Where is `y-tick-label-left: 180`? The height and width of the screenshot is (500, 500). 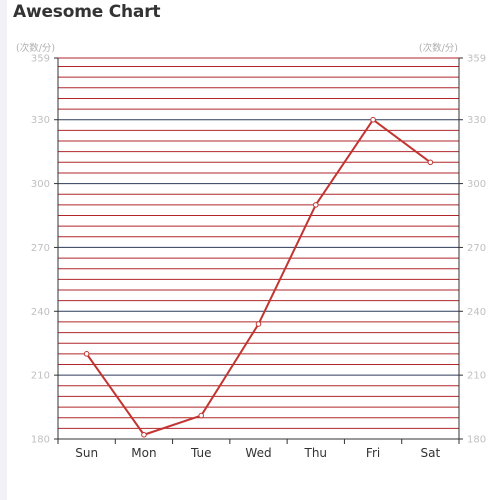 y-tick-label-left: 180 is located at coordinates (40, 440).